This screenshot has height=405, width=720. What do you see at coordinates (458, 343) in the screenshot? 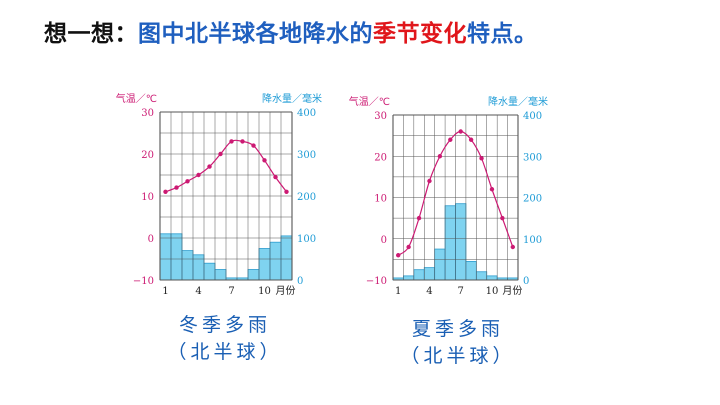
I see `caption-summer-rain: 夏季多雨 （北半球）` at bounding box center [458, 343].